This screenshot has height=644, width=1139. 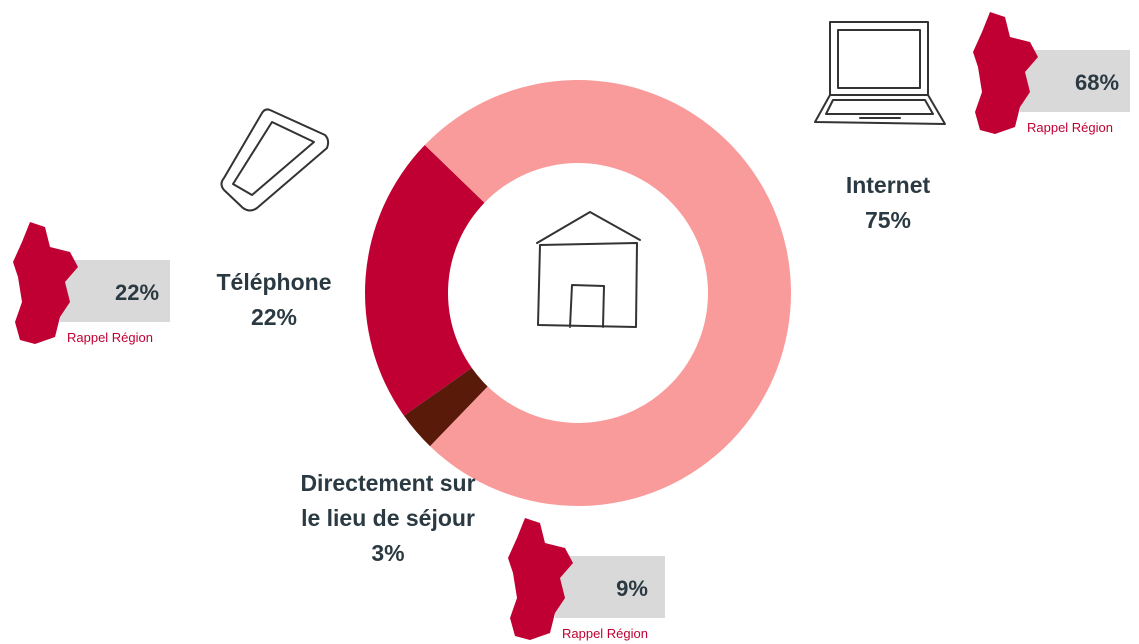 I want to click on category-name: Directement sur le lieu de séjour, so click(x=388, y=500).